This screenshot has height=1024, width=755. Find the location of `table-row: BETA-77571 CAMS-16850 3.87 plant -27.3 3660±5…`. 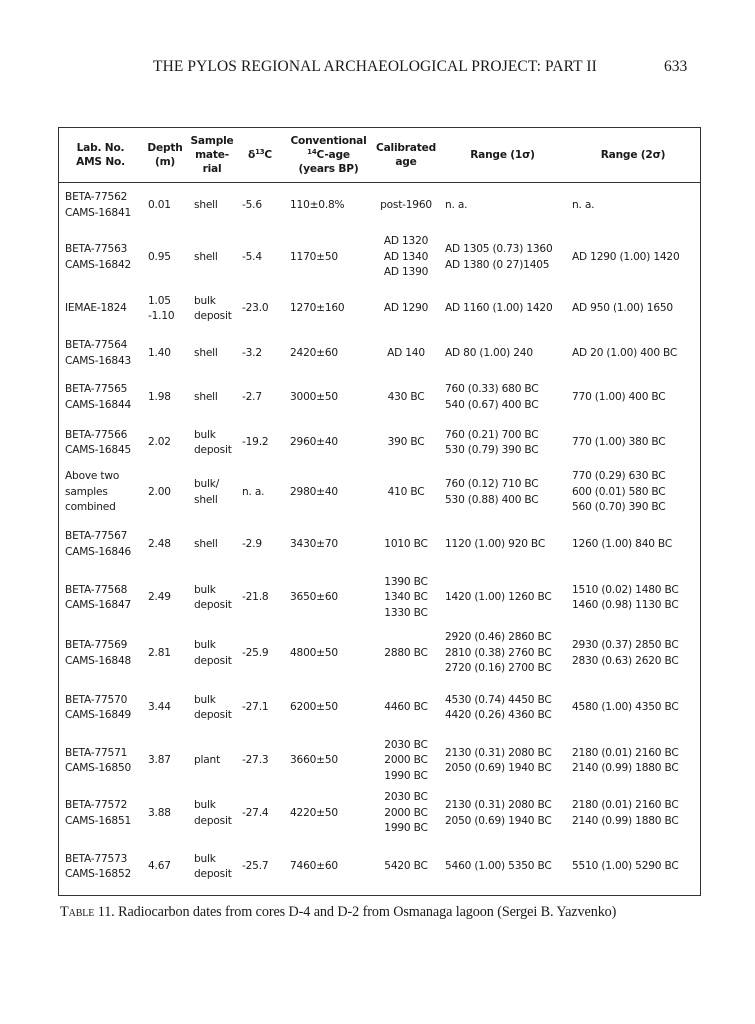

table-row: BETA-77571 CAMS-16850 3.87 plant -27.3 3660±5… is located at coordinates (379, 761).